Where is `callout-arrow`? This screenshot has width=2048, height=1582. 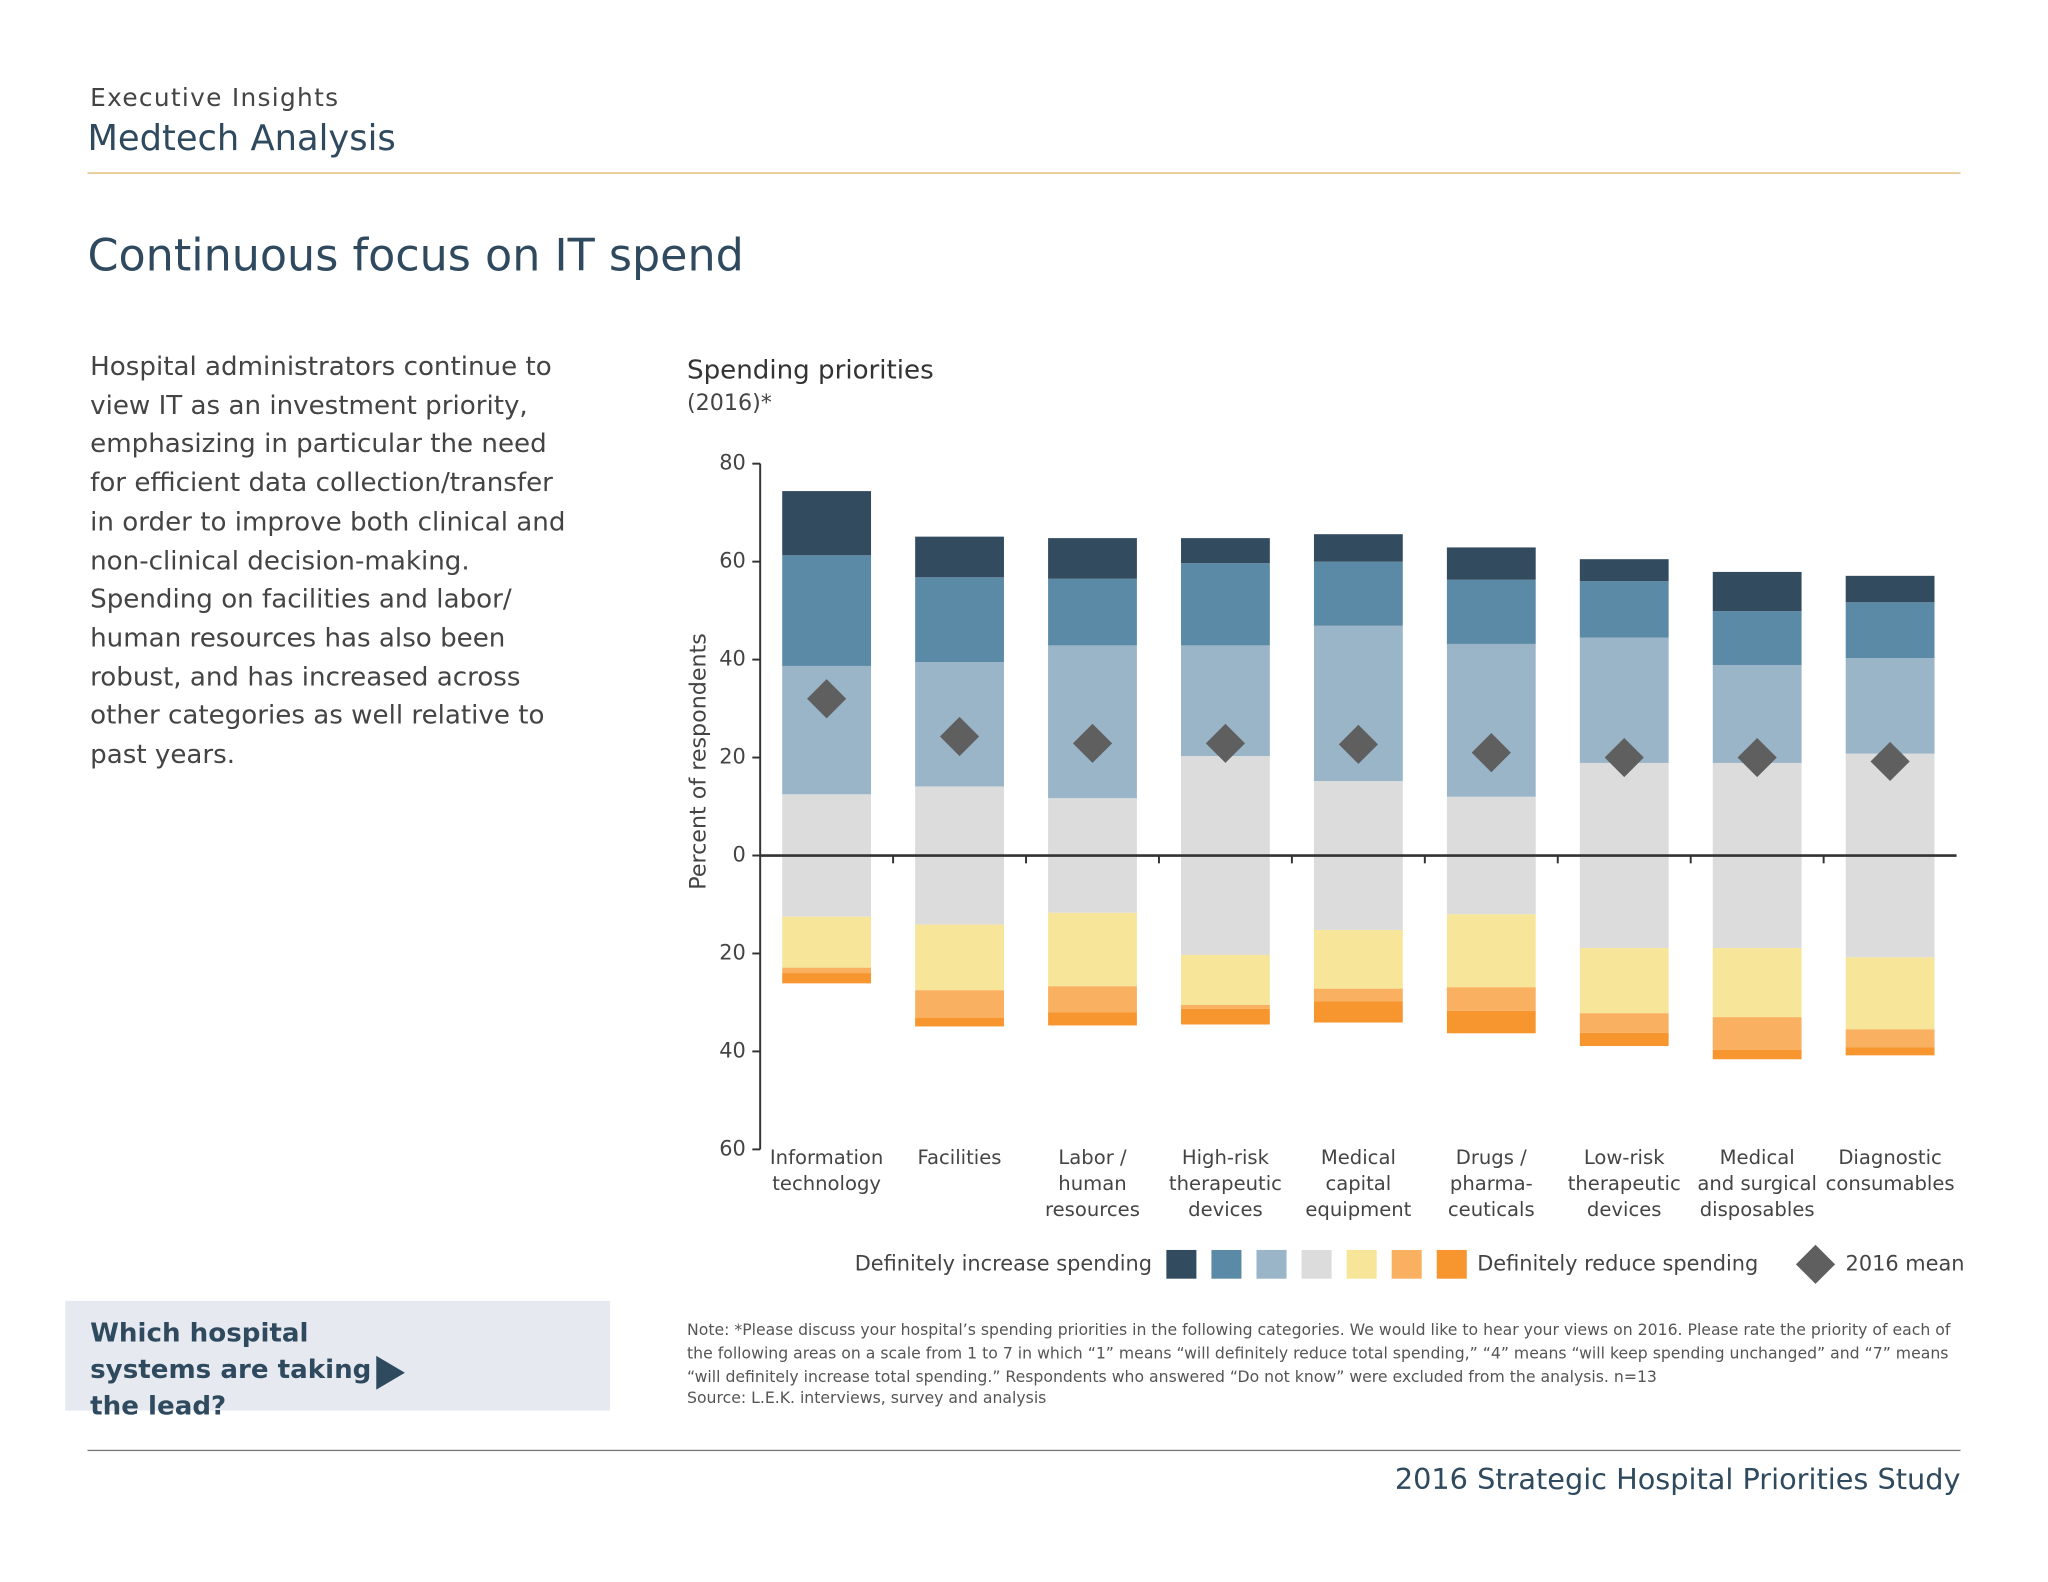 callout-arrow is located at coordinates (390, 1372).